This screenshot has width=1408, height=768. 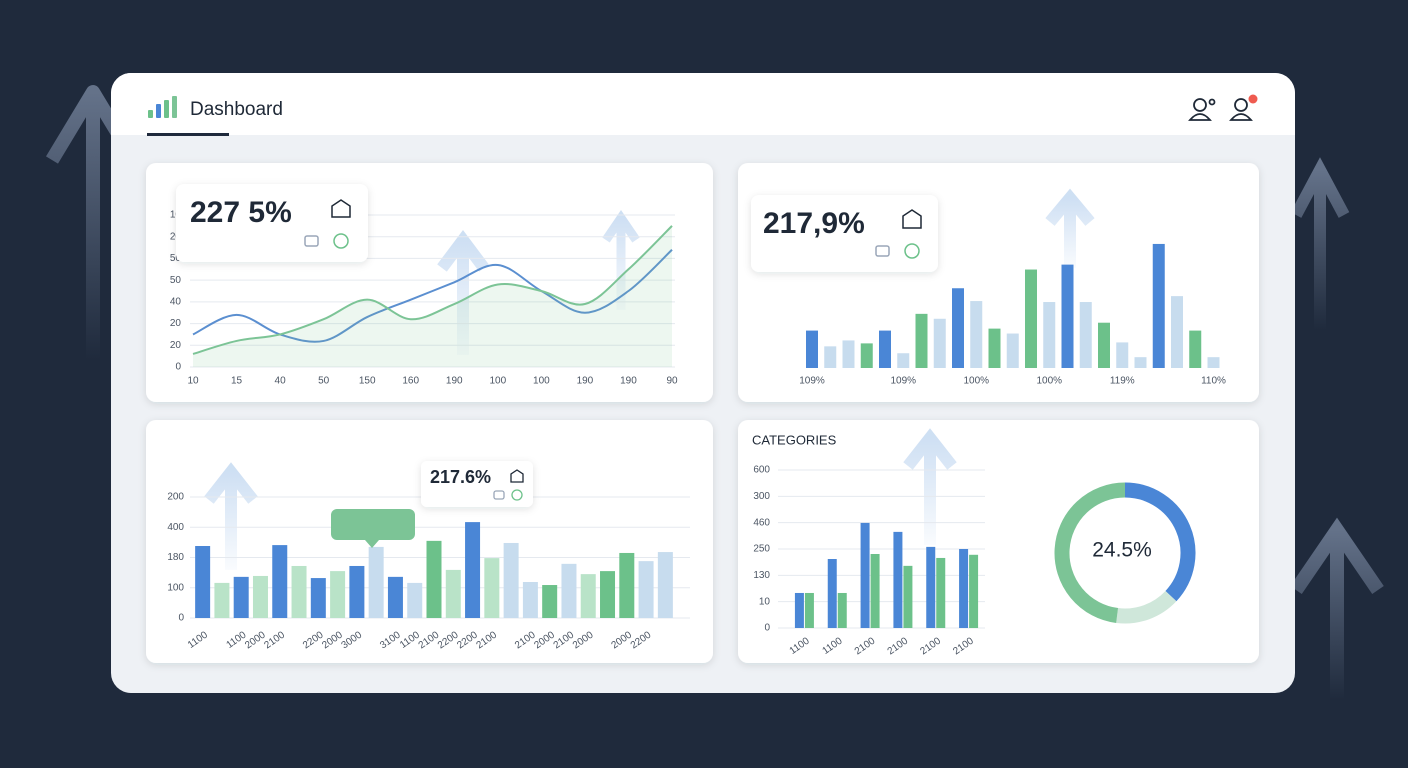 I want to click on tooltip, so click(x=373, y=528).